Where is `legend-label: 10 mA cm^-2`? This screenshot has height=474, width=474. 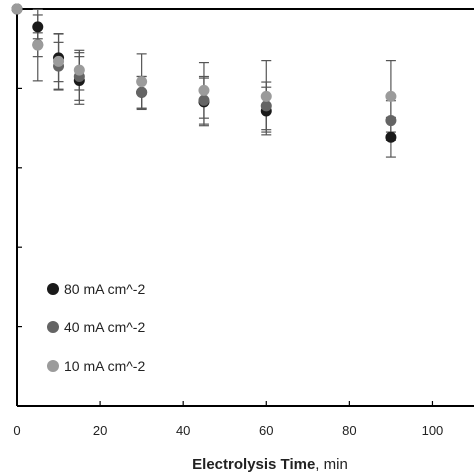 legend-label: 10 mA cm^-2 is located at coordinates (104, 366).